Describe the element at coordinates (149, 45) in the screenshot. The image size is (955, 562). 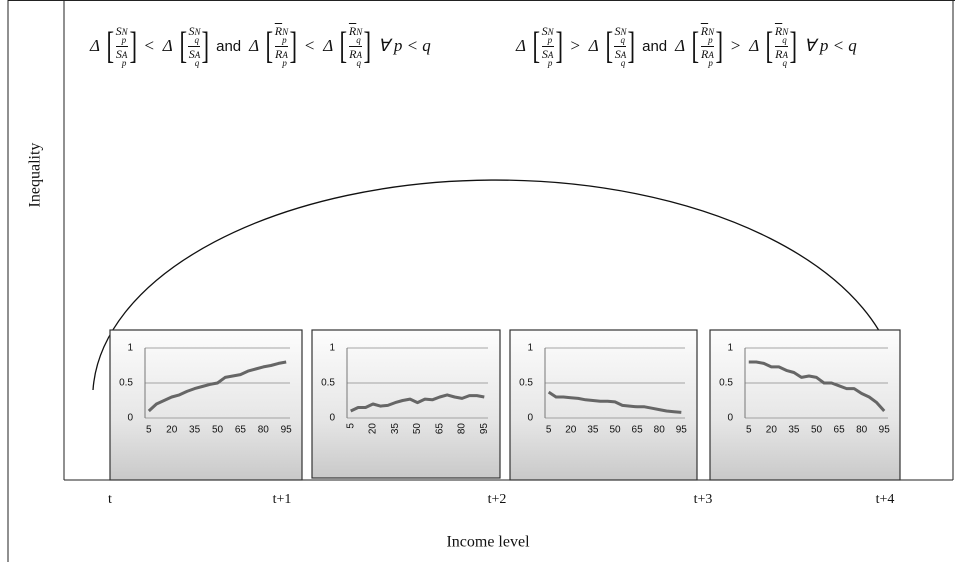
I see `symbol: <` at that location.